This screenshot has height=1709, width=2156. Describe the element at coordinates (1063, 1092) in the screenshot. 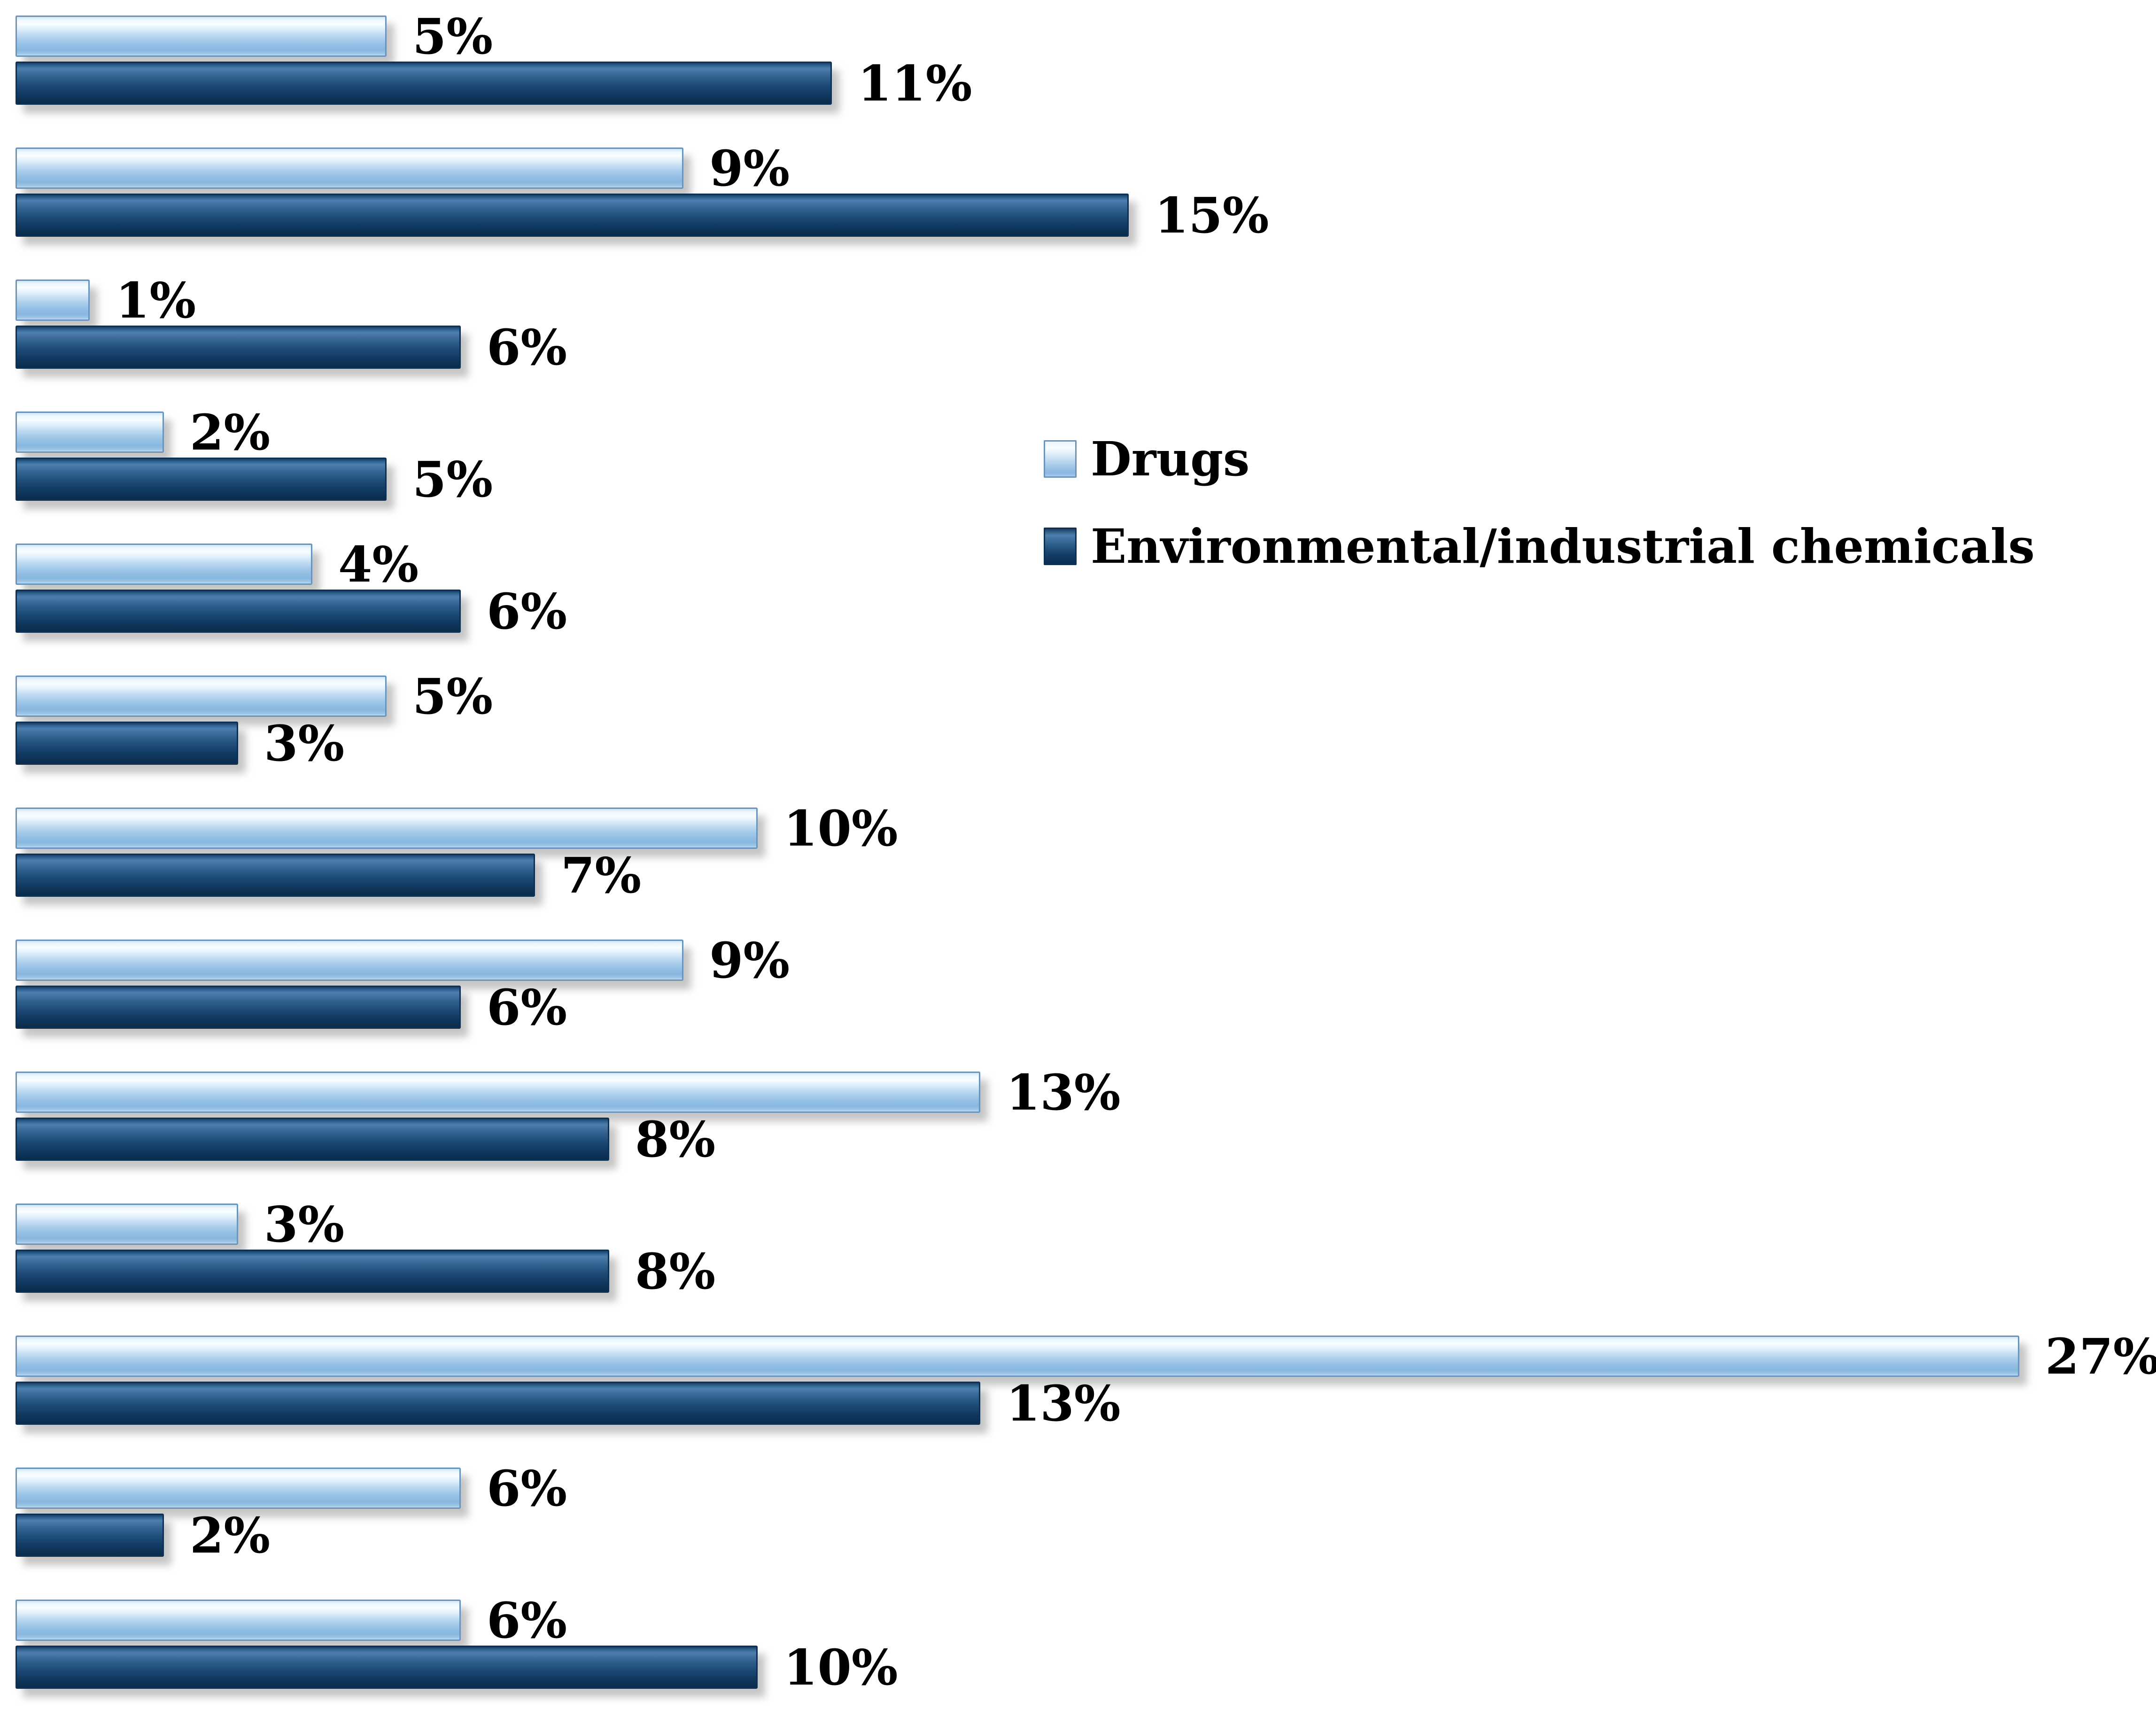

I see `drugs-bar-label-9: 13%` at that location.